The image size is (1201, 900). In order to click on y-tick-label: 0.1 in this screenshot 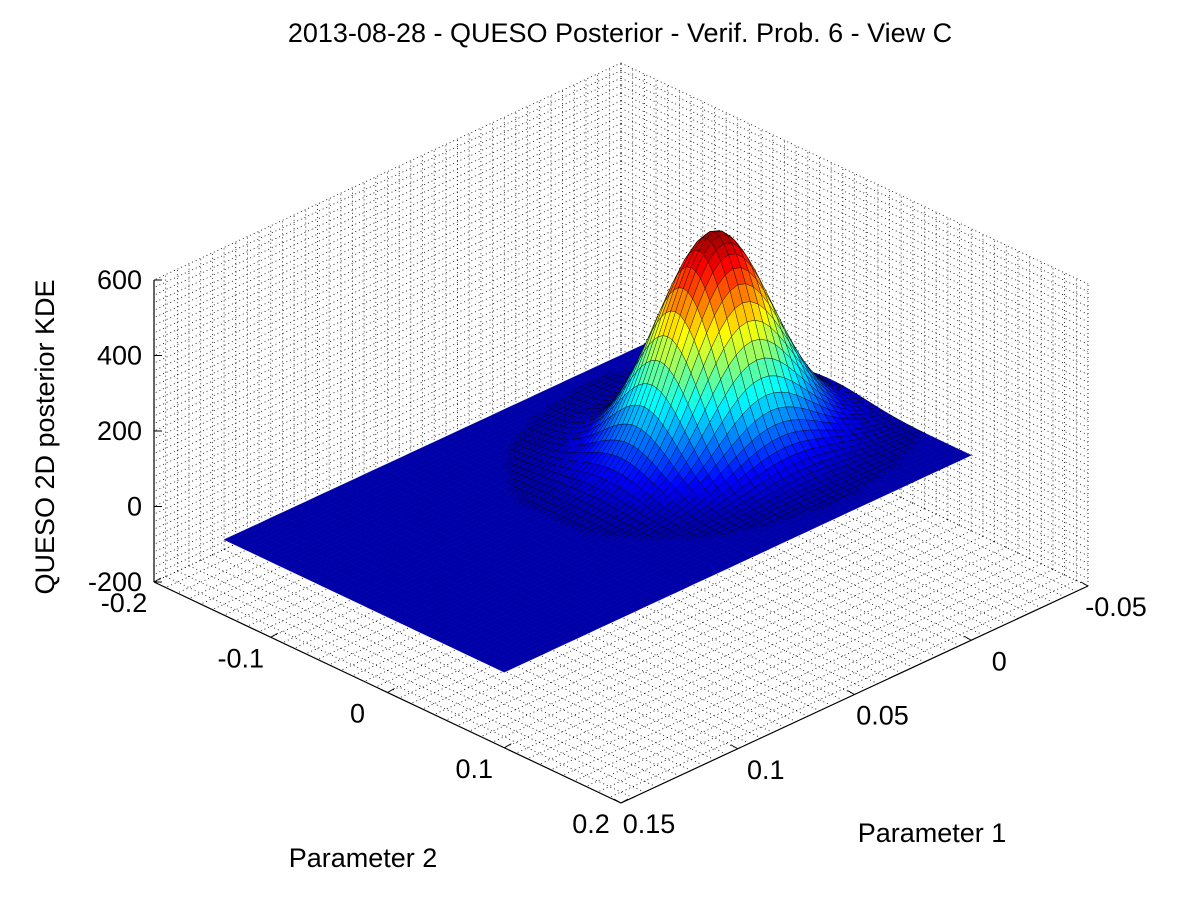, I will do `click(474, 769)`.